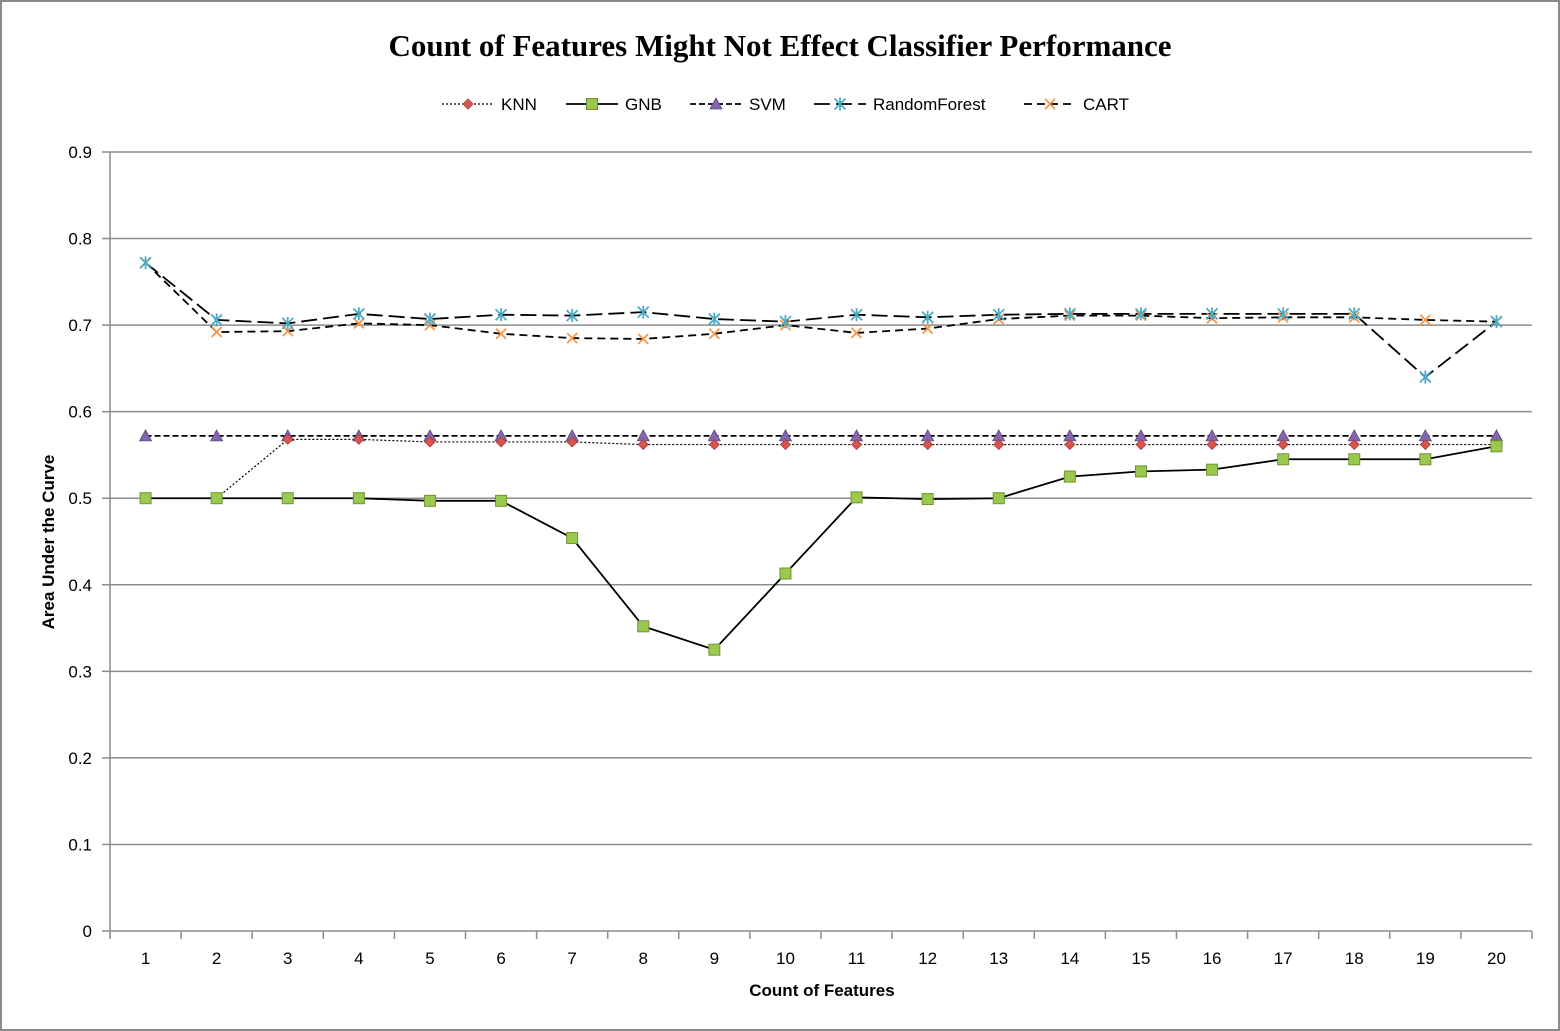 This screenshot has height=1031, width=1560. What do you see at coordinates (1212, 958) in the screenshot?
I see `x-tick-label: 16` at bounding box center [1212, 958].